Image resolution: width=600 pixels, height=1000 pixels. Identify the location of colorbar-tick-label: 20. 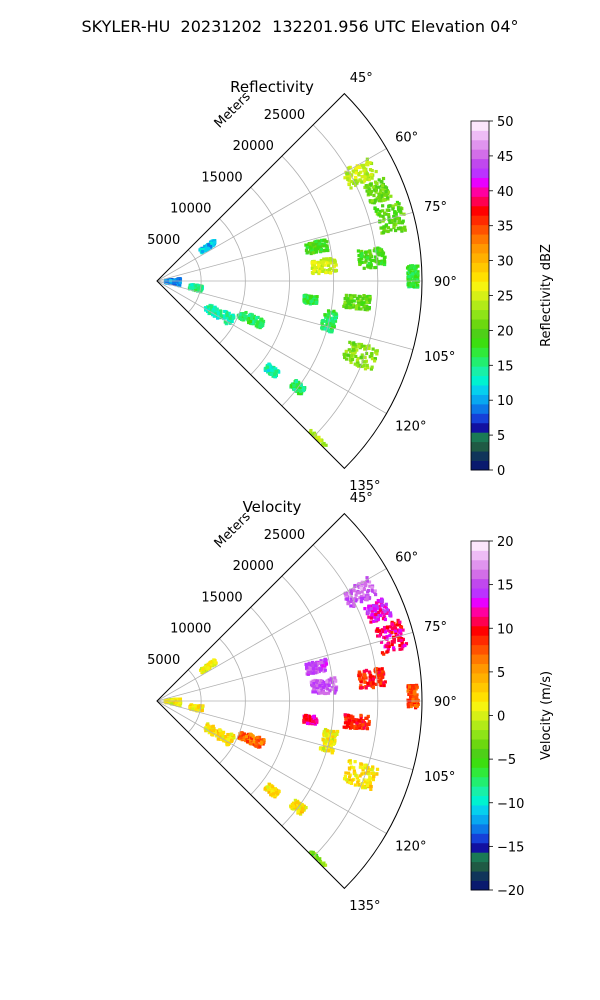
(505, 331).